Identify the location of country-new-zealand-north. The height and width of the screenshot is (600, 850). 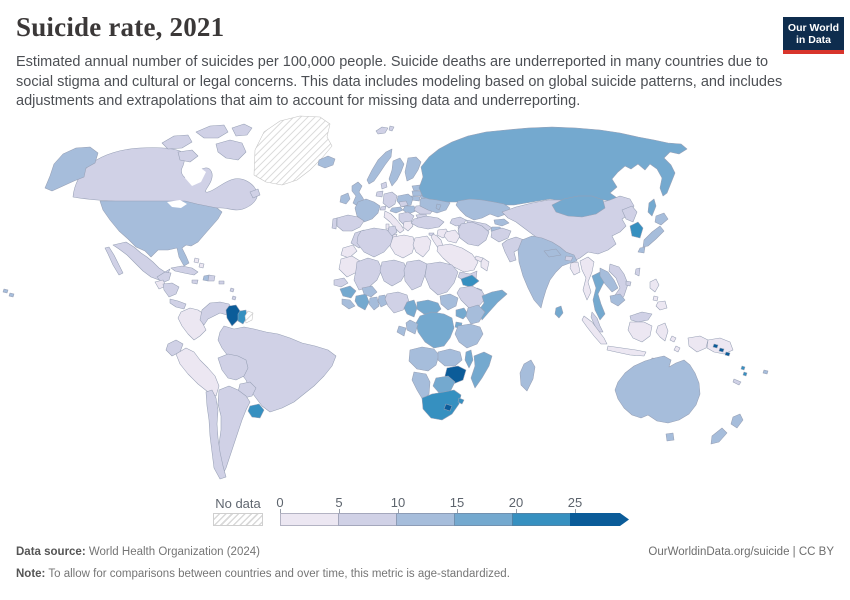
(737, 421).